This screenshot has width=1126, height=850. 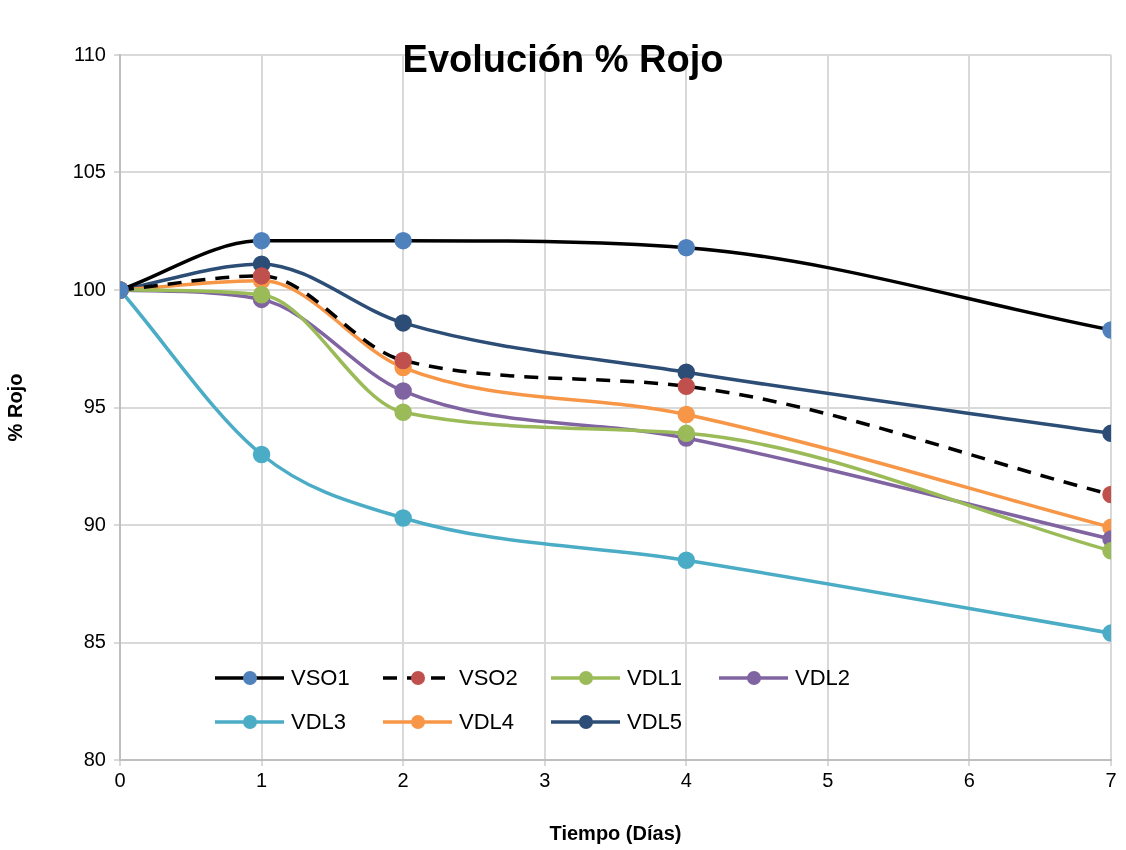 What do you see at coordinates (969, 779) in the screenshot?
I see `x-tick-label: 6` at bounding box center [969, 779].